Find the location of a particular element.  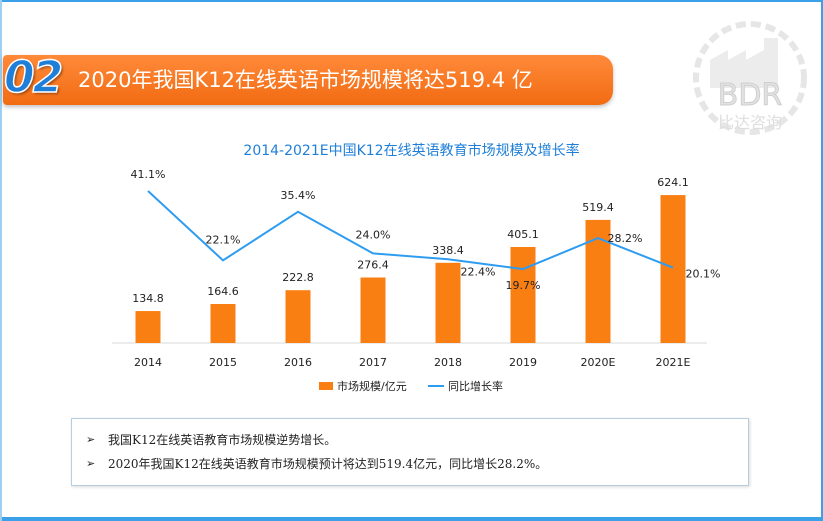

summary-note-1: 我国K12在线英语教育市场规模逆势增长。 is located at coordinates (222, 440).